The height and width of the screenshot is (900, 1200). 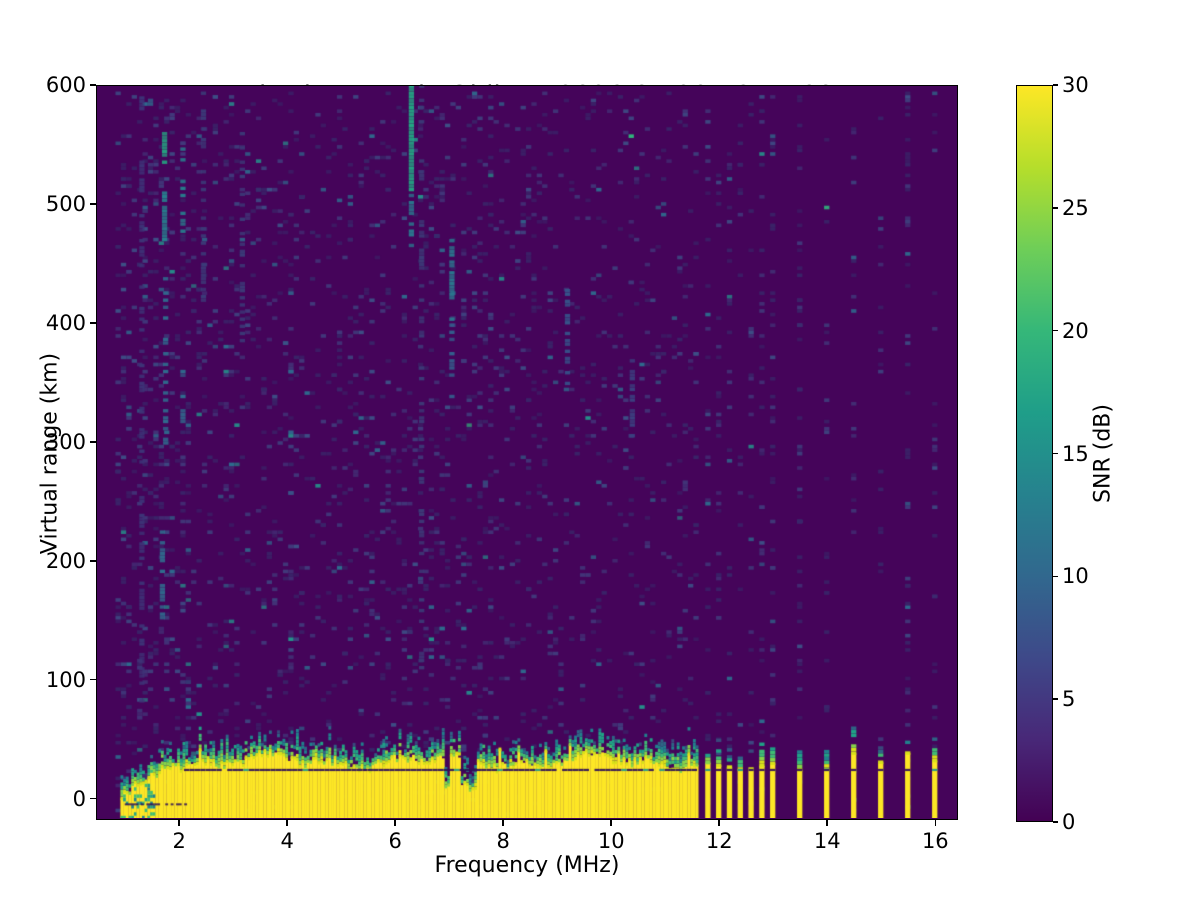 I want to click on y-axis-label: Virtual range (km), so click(x=50, y=453).